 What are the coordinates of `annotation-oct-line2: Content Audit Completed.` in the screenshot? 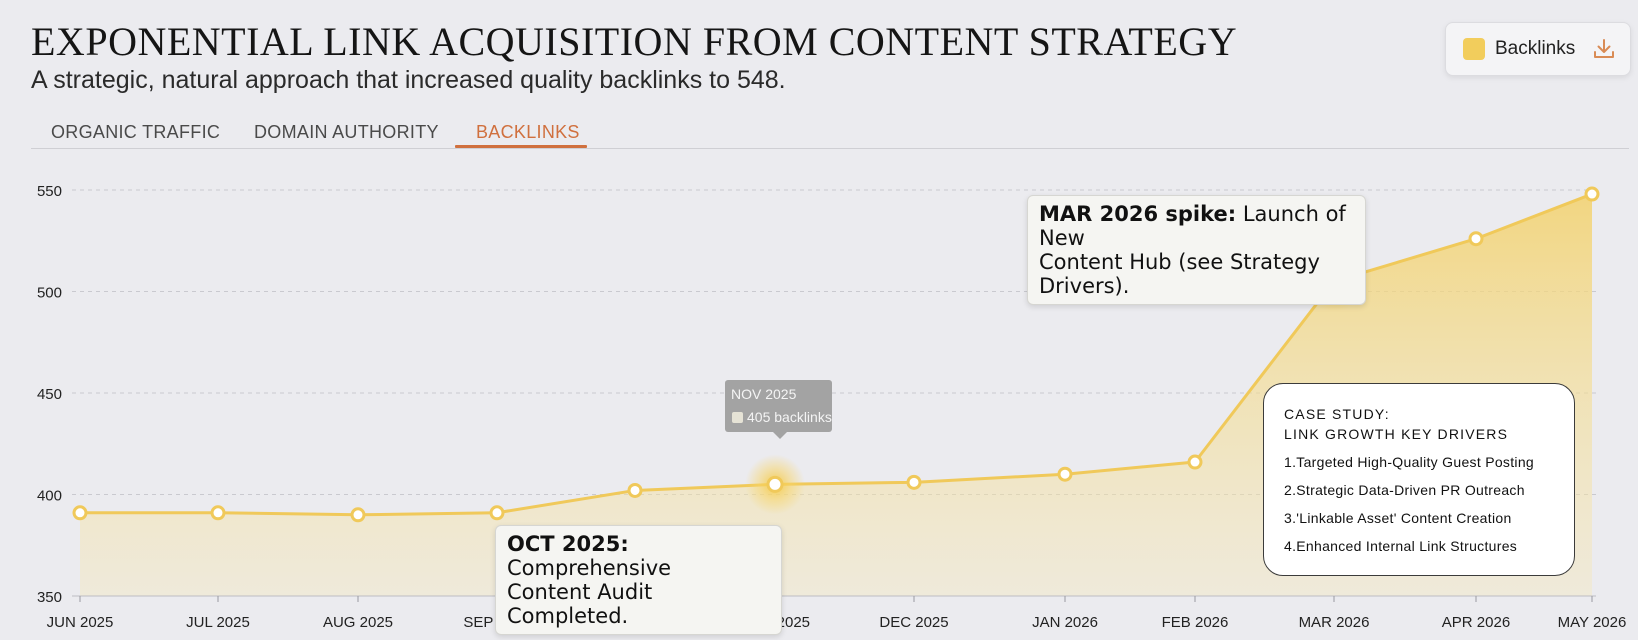 It's located at (580, 604).